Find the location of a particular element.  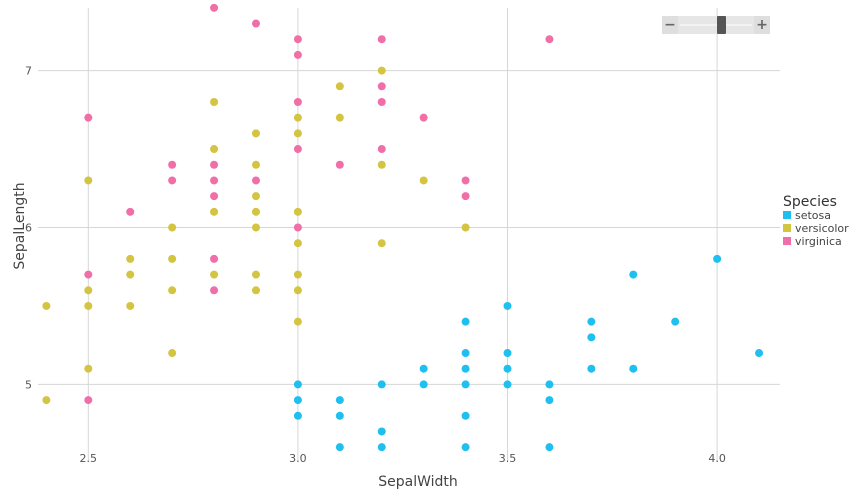

zoom-handle is located at coordinates (721, 25).